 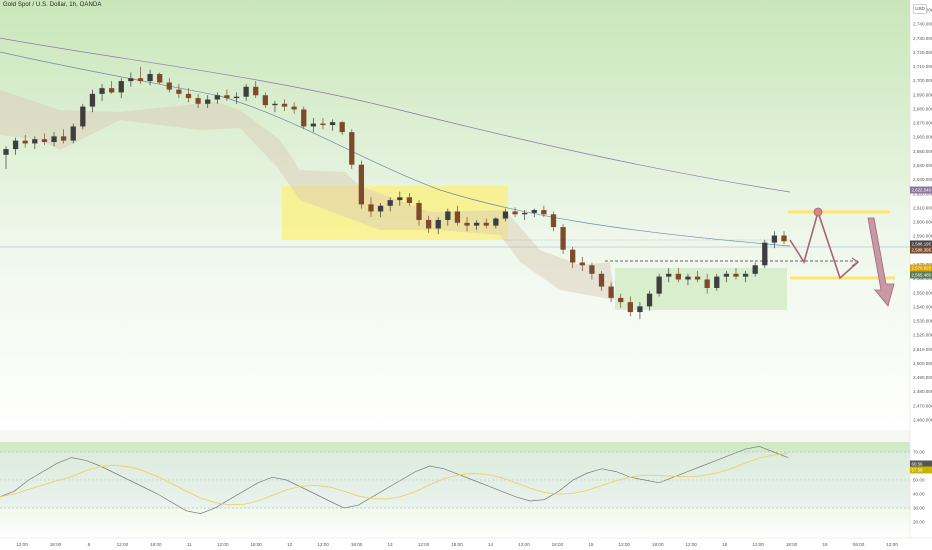 What do you see at coordinates (919, 494) in the screenshot?
I see `rsi-tick-label: 40.00` at bounding box center [919, 494].